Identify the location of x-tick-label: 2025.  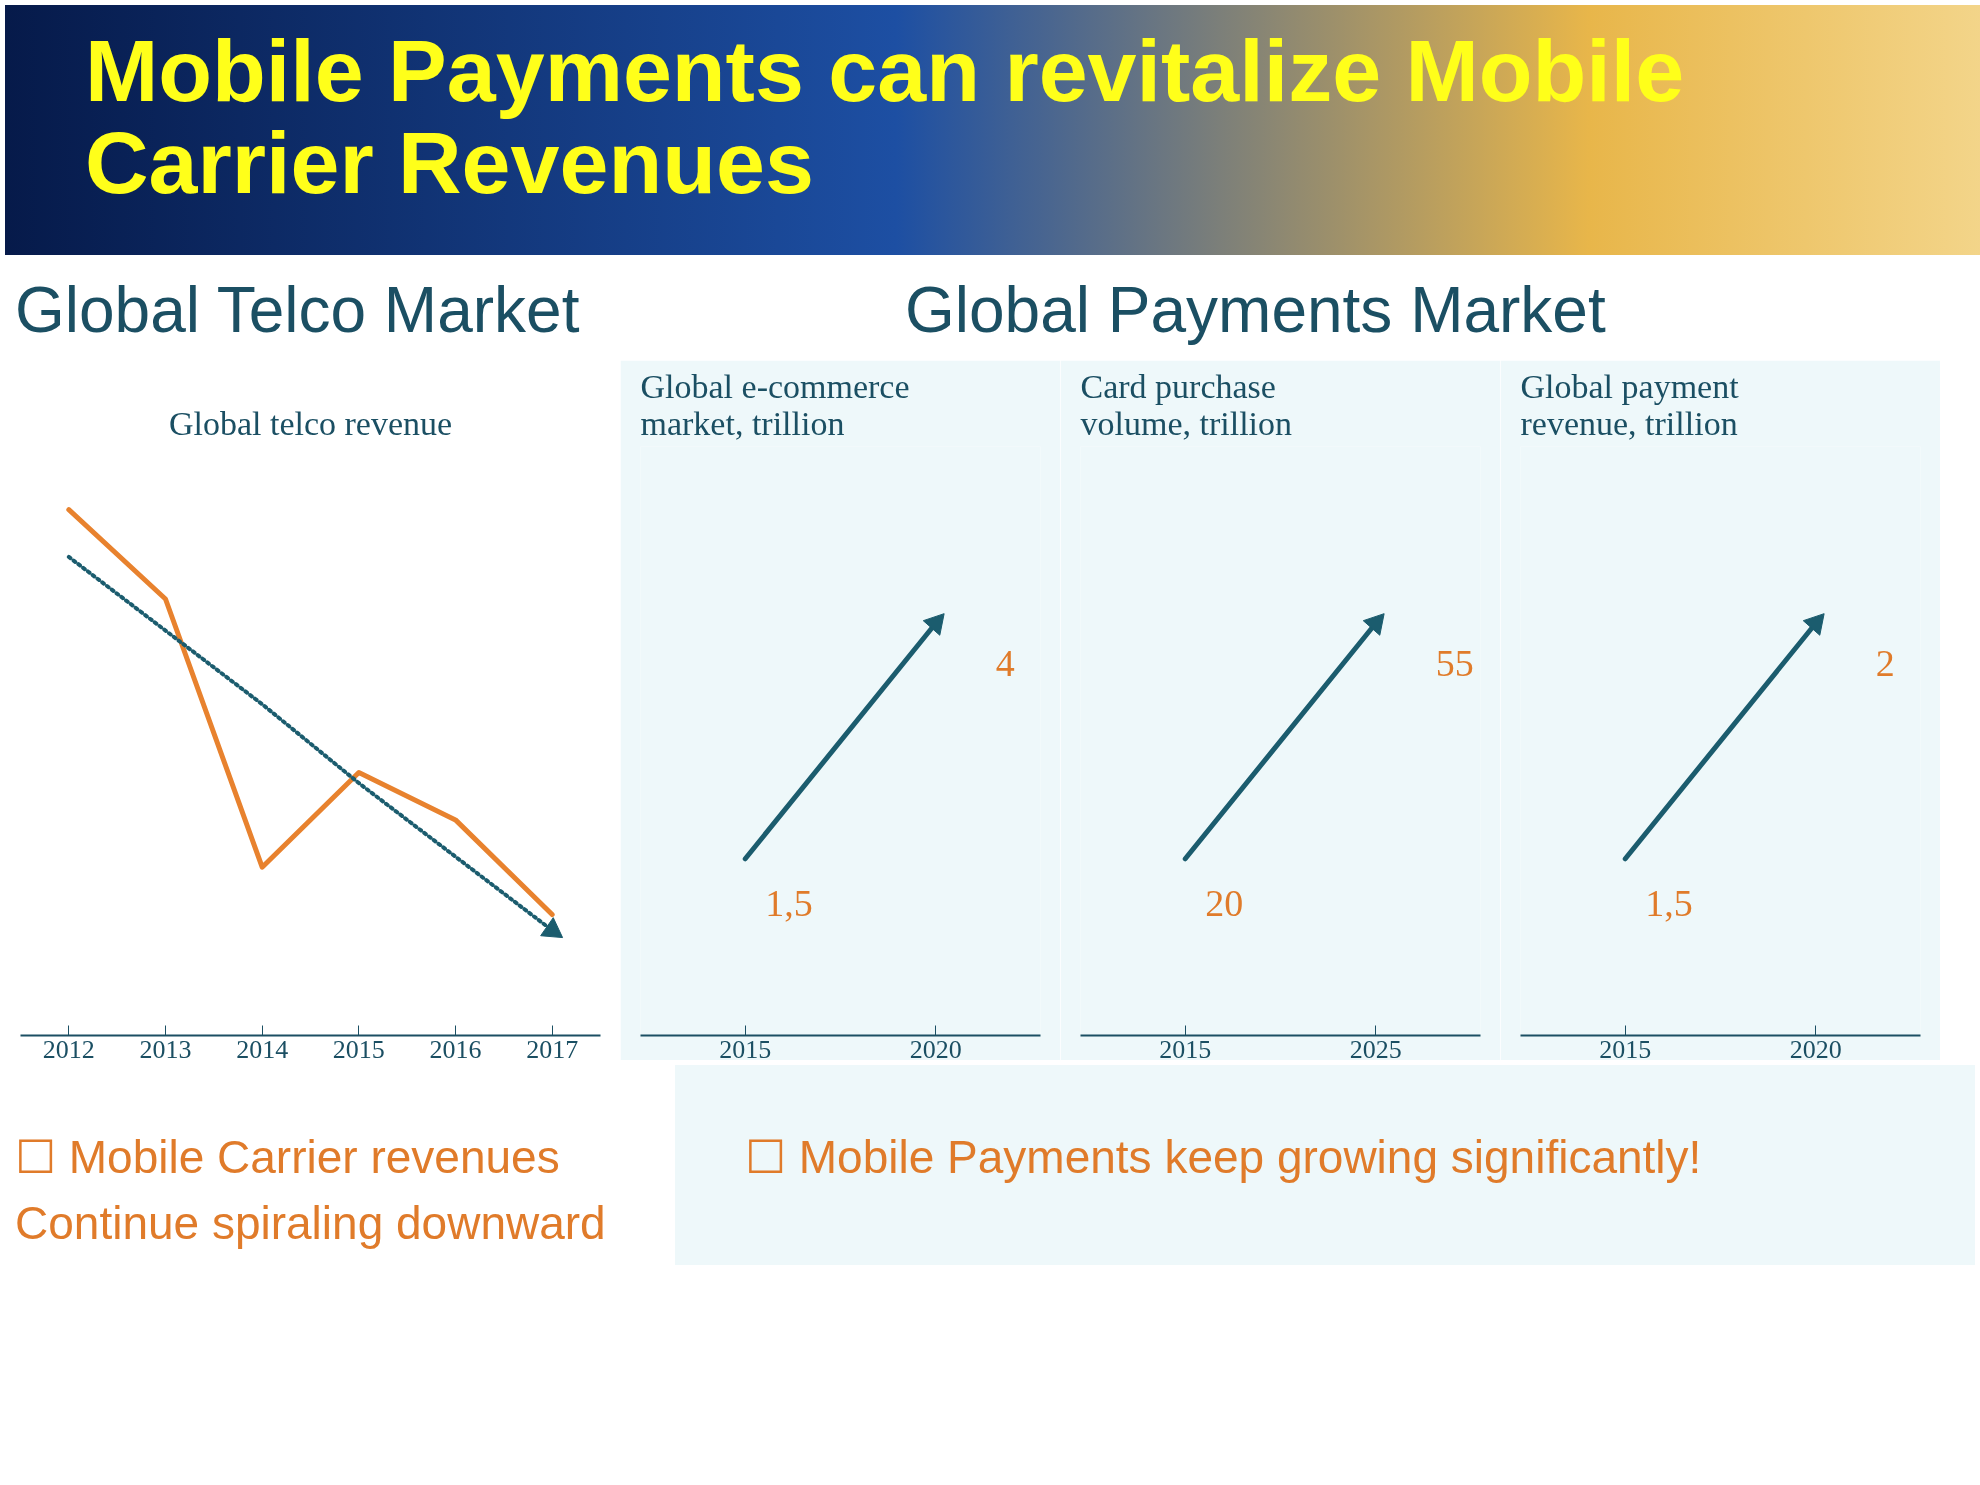
(1375, 1049).